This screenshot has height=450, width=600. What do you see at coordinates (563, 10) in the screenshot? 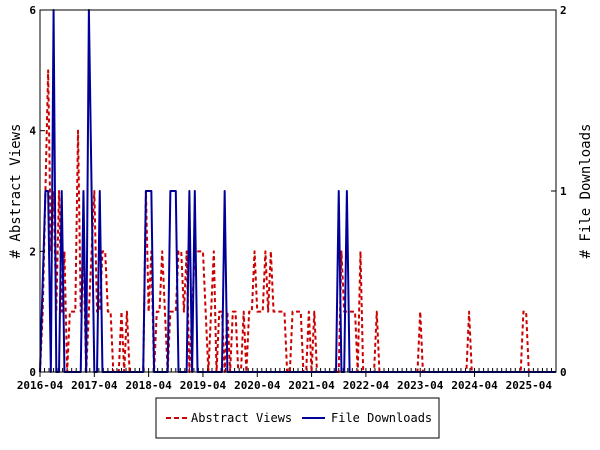
I see `y-right-tick-label: 2` at bounding box center [563, 10].